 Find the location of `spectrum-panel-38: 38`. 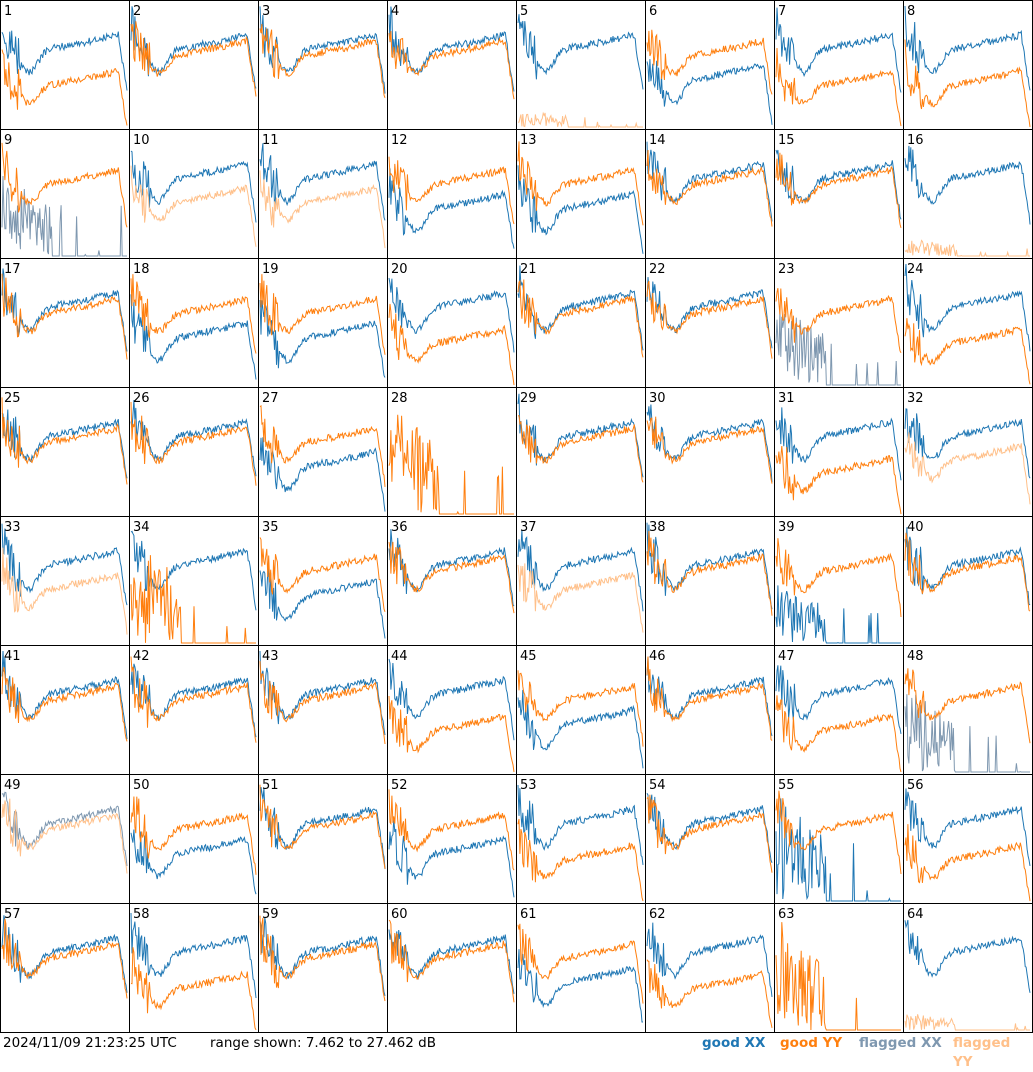

spectrum-panel-38: 38 is located at coordinates (710, 581).